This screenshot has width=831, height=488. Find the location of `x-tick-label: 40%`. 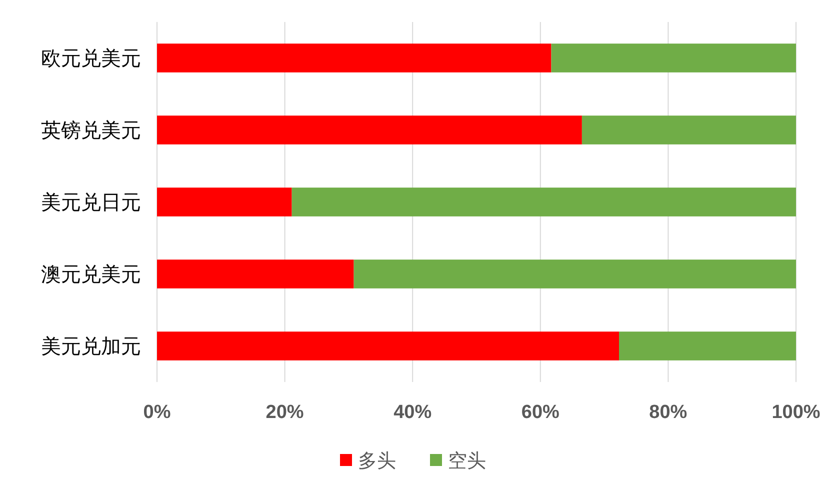

x-tick-label: 40% is located at coordinates (413, 412).